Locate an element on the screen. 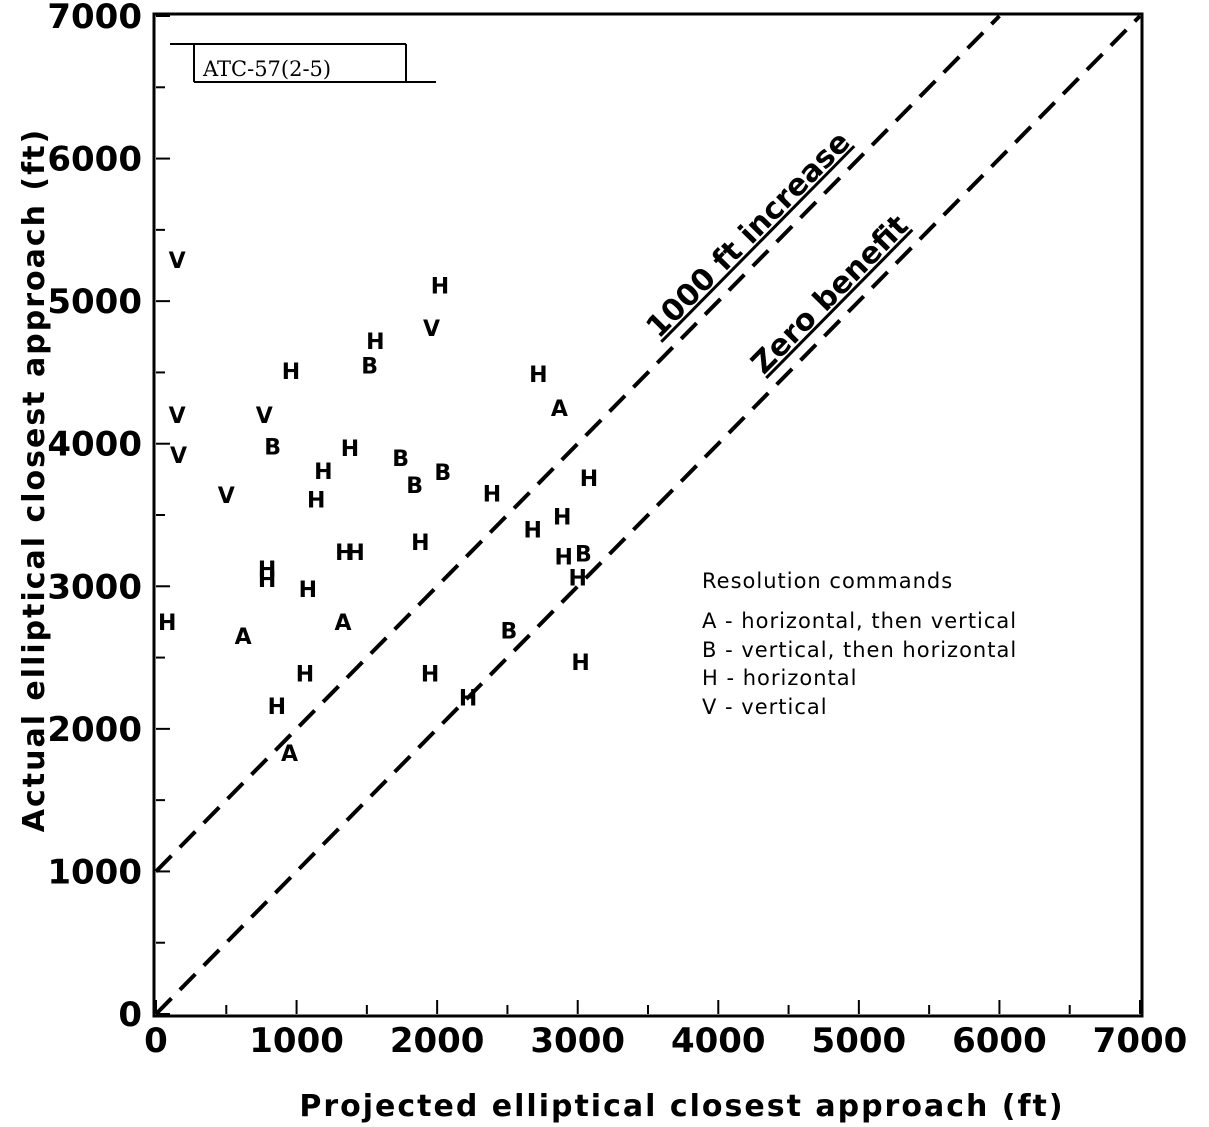  y-tick-label: 6000 is located at coordinates (94, 160).